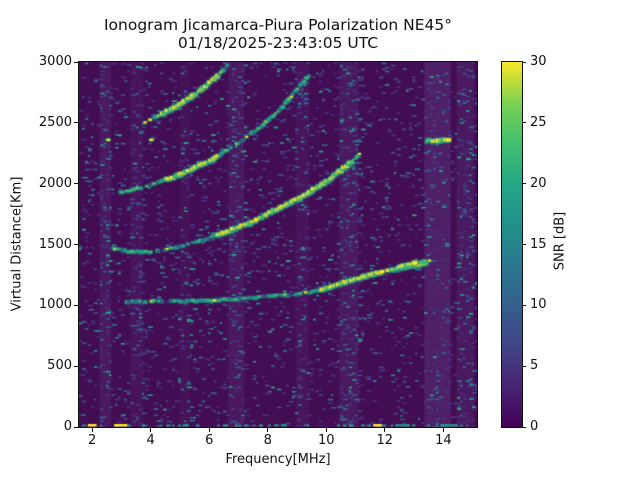 Image resolution: width=640 pixels, height=480 pixels. Describe the element at coordinates (538, 61) in the screenshot. I see `colorbar-tick-label: 30` at that location.